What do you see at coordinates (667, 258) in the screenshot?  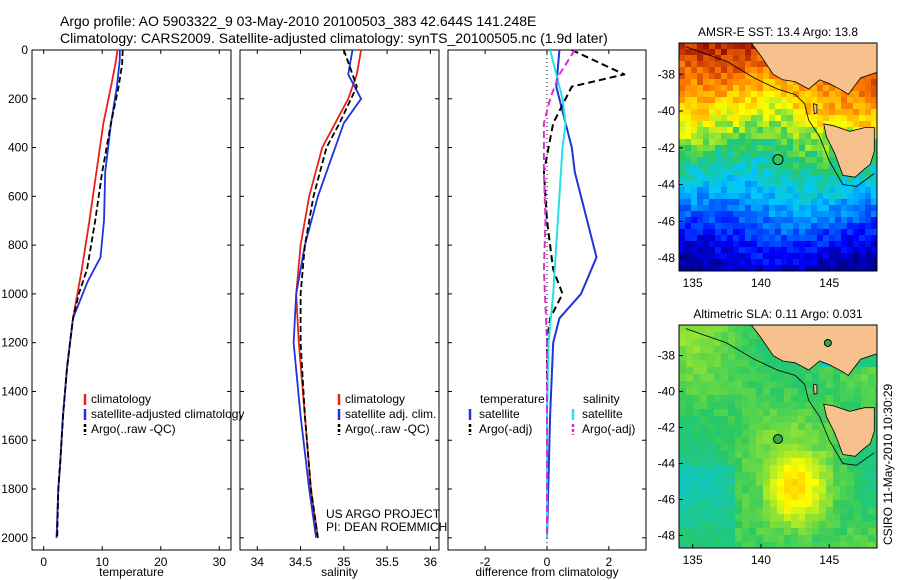 I see `sst-lat-tick-label: -48` at bounding box center [667, 258].